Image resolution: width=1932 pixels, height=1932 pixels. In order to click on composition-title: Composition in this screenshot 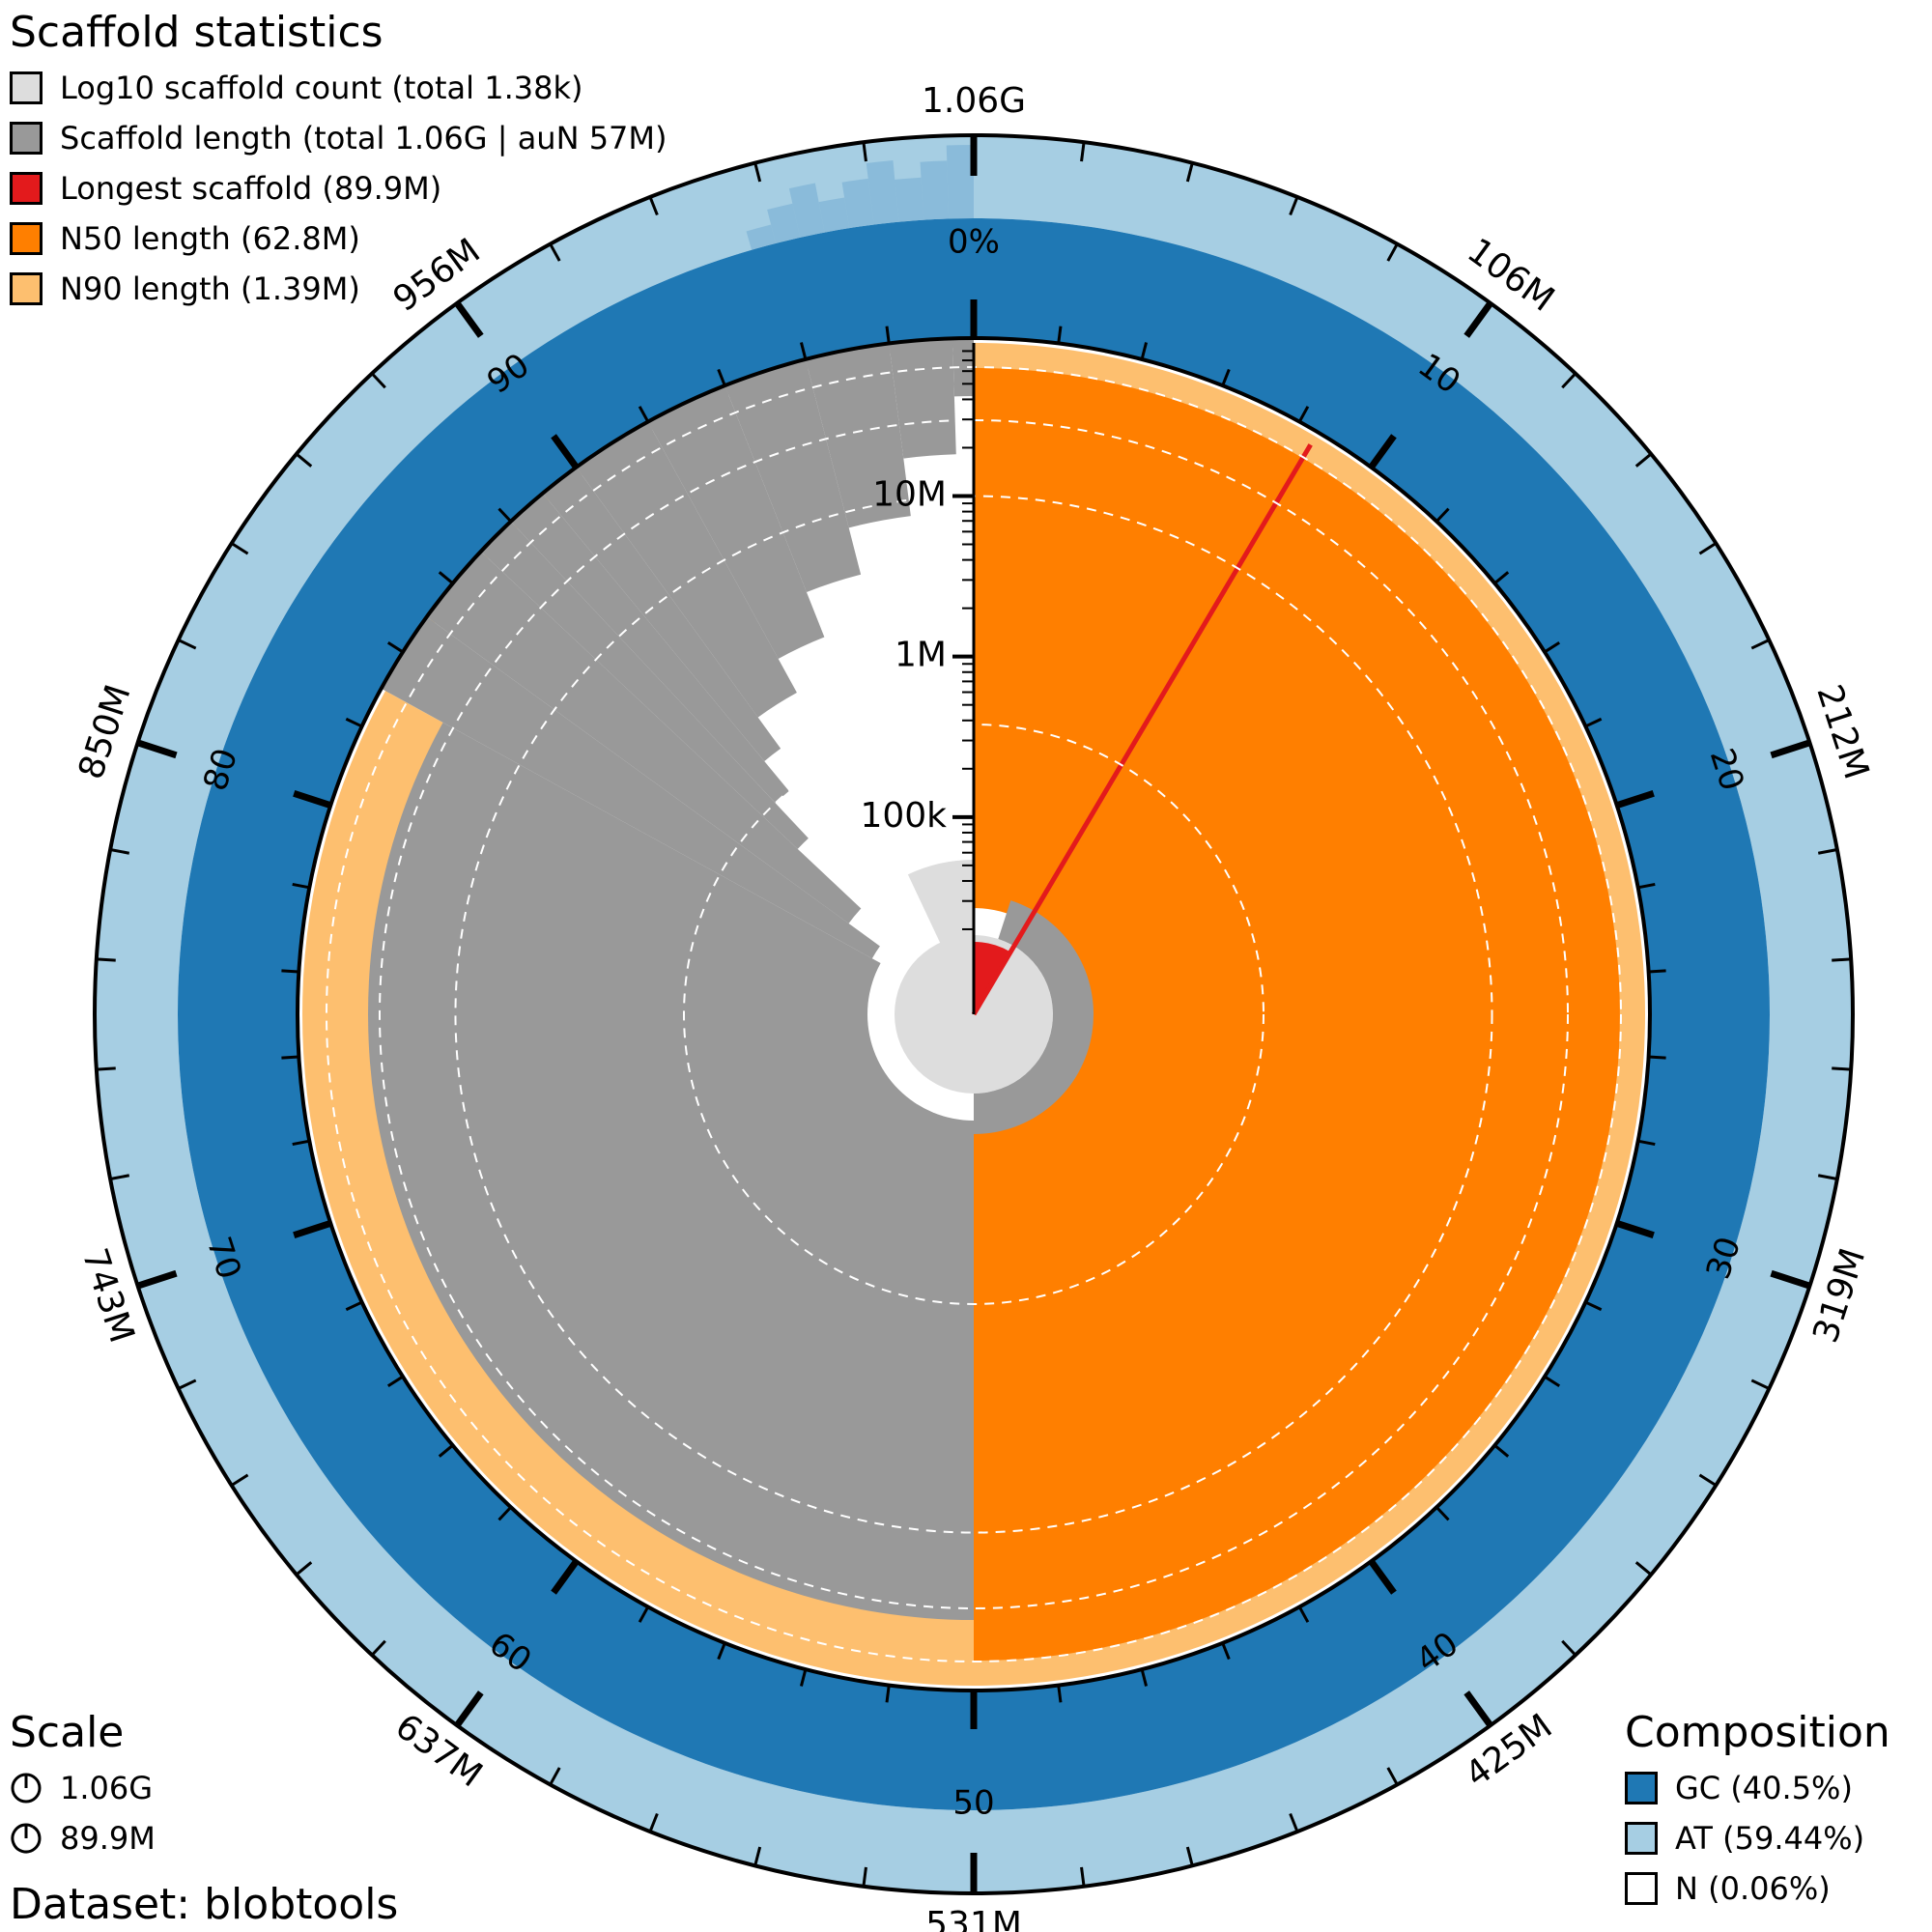, I will do `click(1757, 1732)`.